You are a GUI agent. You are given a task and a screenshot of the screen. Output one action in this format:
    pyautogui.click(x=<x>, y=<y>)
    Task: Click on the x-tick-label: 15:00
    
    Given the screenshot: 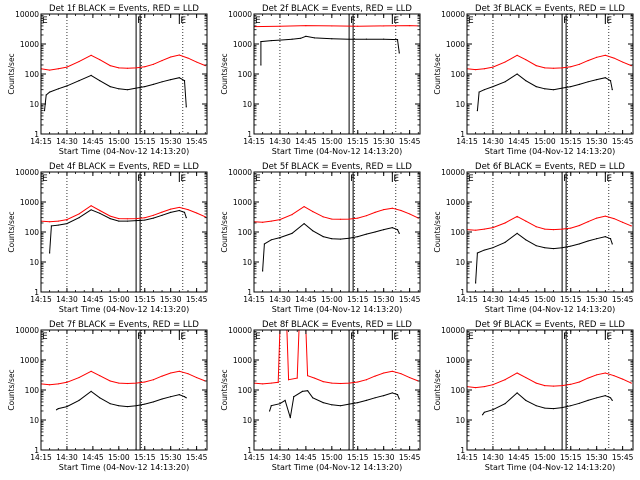 What is the action you would take?
    pyautogui.click(x=119, y=457)
    